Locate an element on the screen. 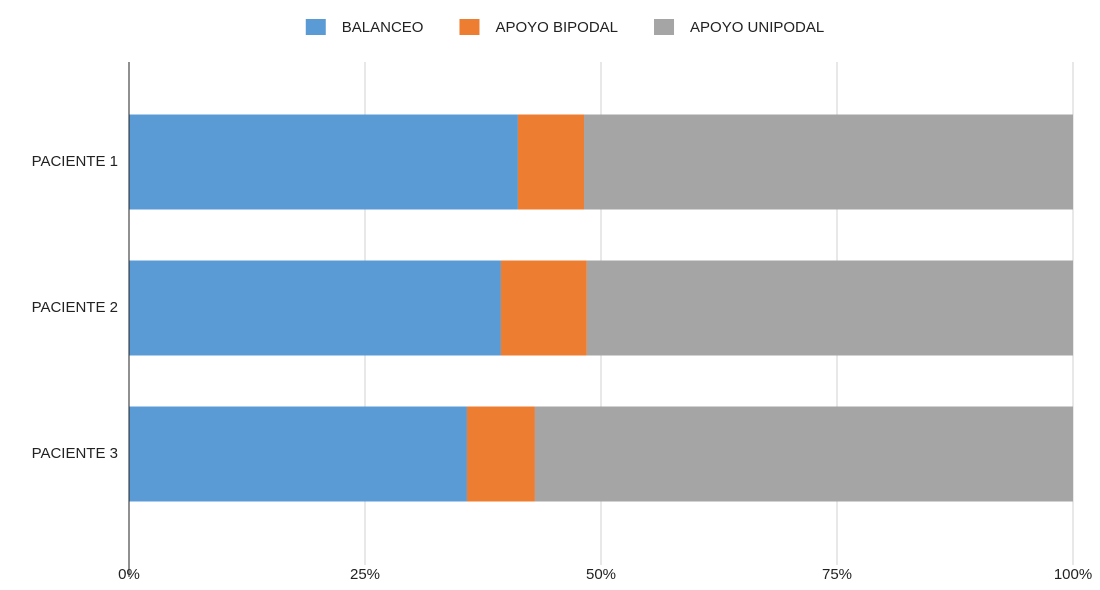  y-tick-label: PACIENTE 2 is located at coordinates (75, 307).